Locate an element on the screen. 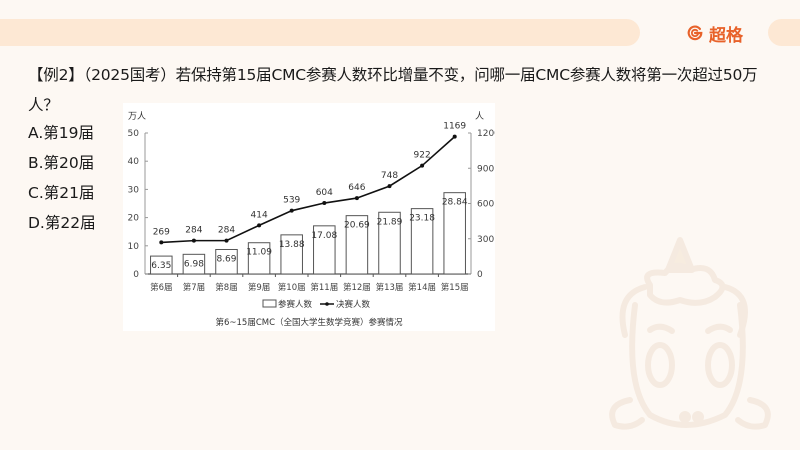  brand-name: 超格 is located at coordinates (726, 35).